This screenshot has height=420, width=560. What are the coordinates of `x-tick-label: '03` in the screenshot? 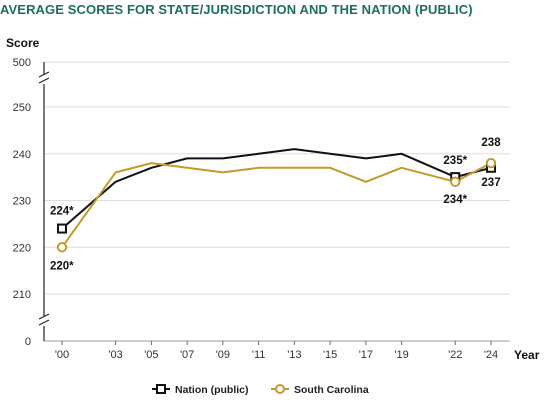 It's located at (115, 355).